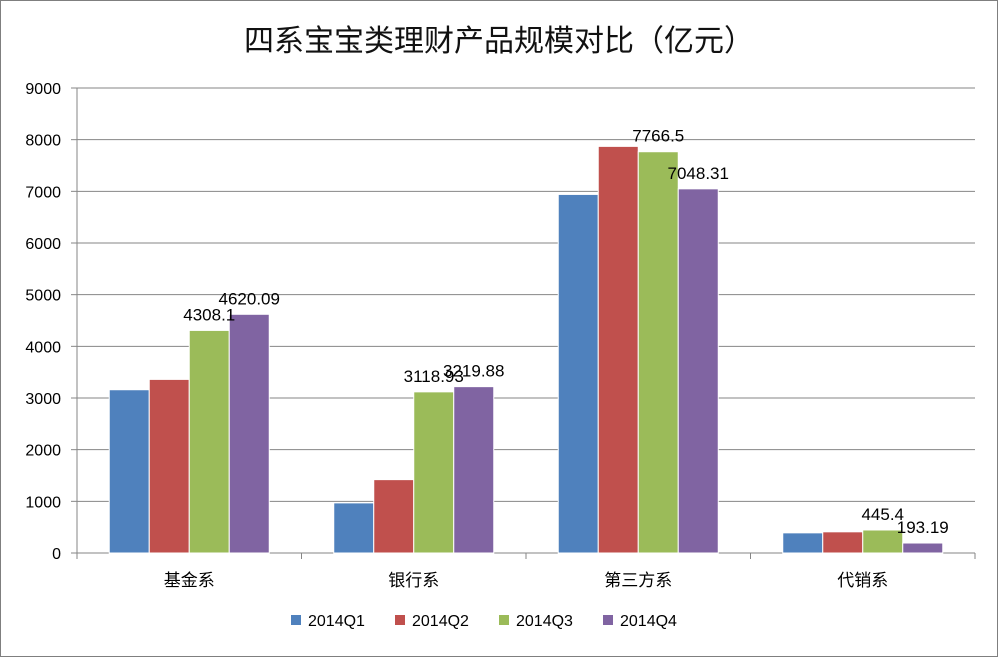 Image resolution: width=998 pixels, height=657 pixels. What do you see at coordinates (43, 89) in the screenshot?
I see `y-tick-label: 9000` at bounding box center [43, 89].